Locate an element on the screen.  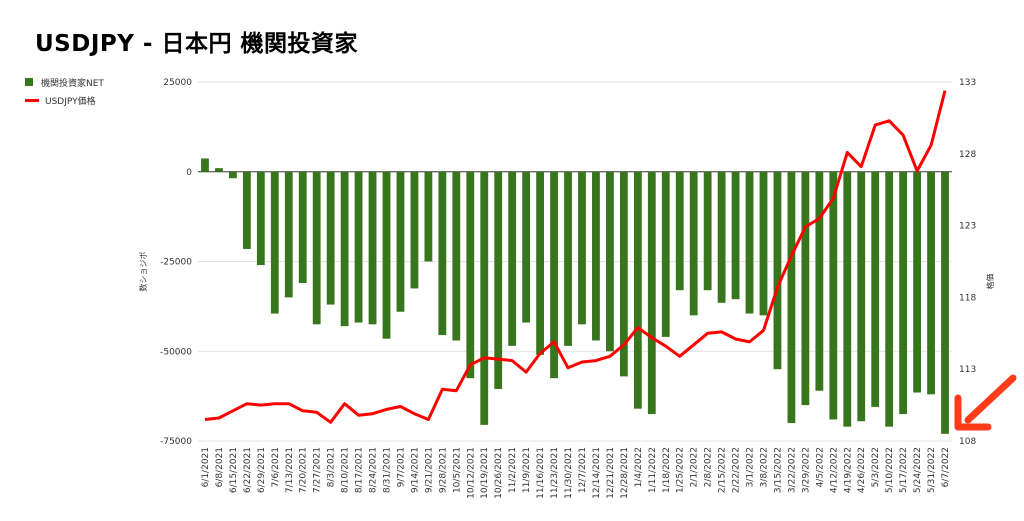
x-axis-tick-label: 2/15/2022 is located at coordinates (723, 470).